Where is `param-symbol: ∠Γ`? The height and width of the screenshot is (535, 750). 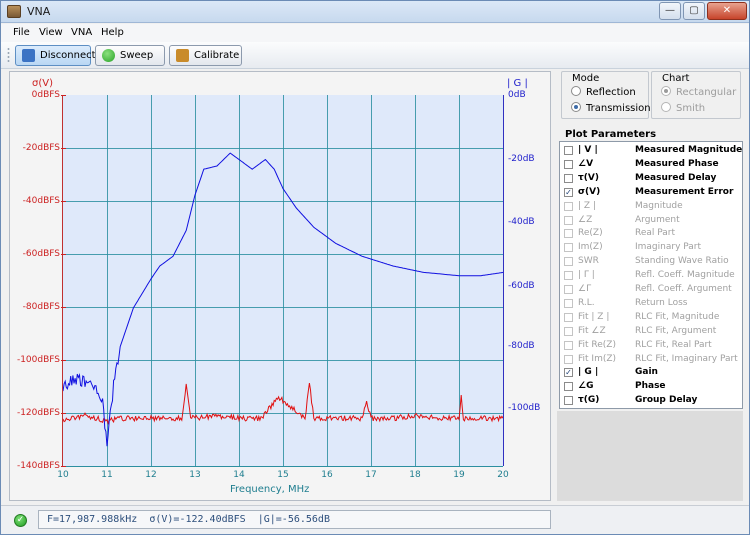
param-symbol: ∠Γ is located at coordinates (584, 289).